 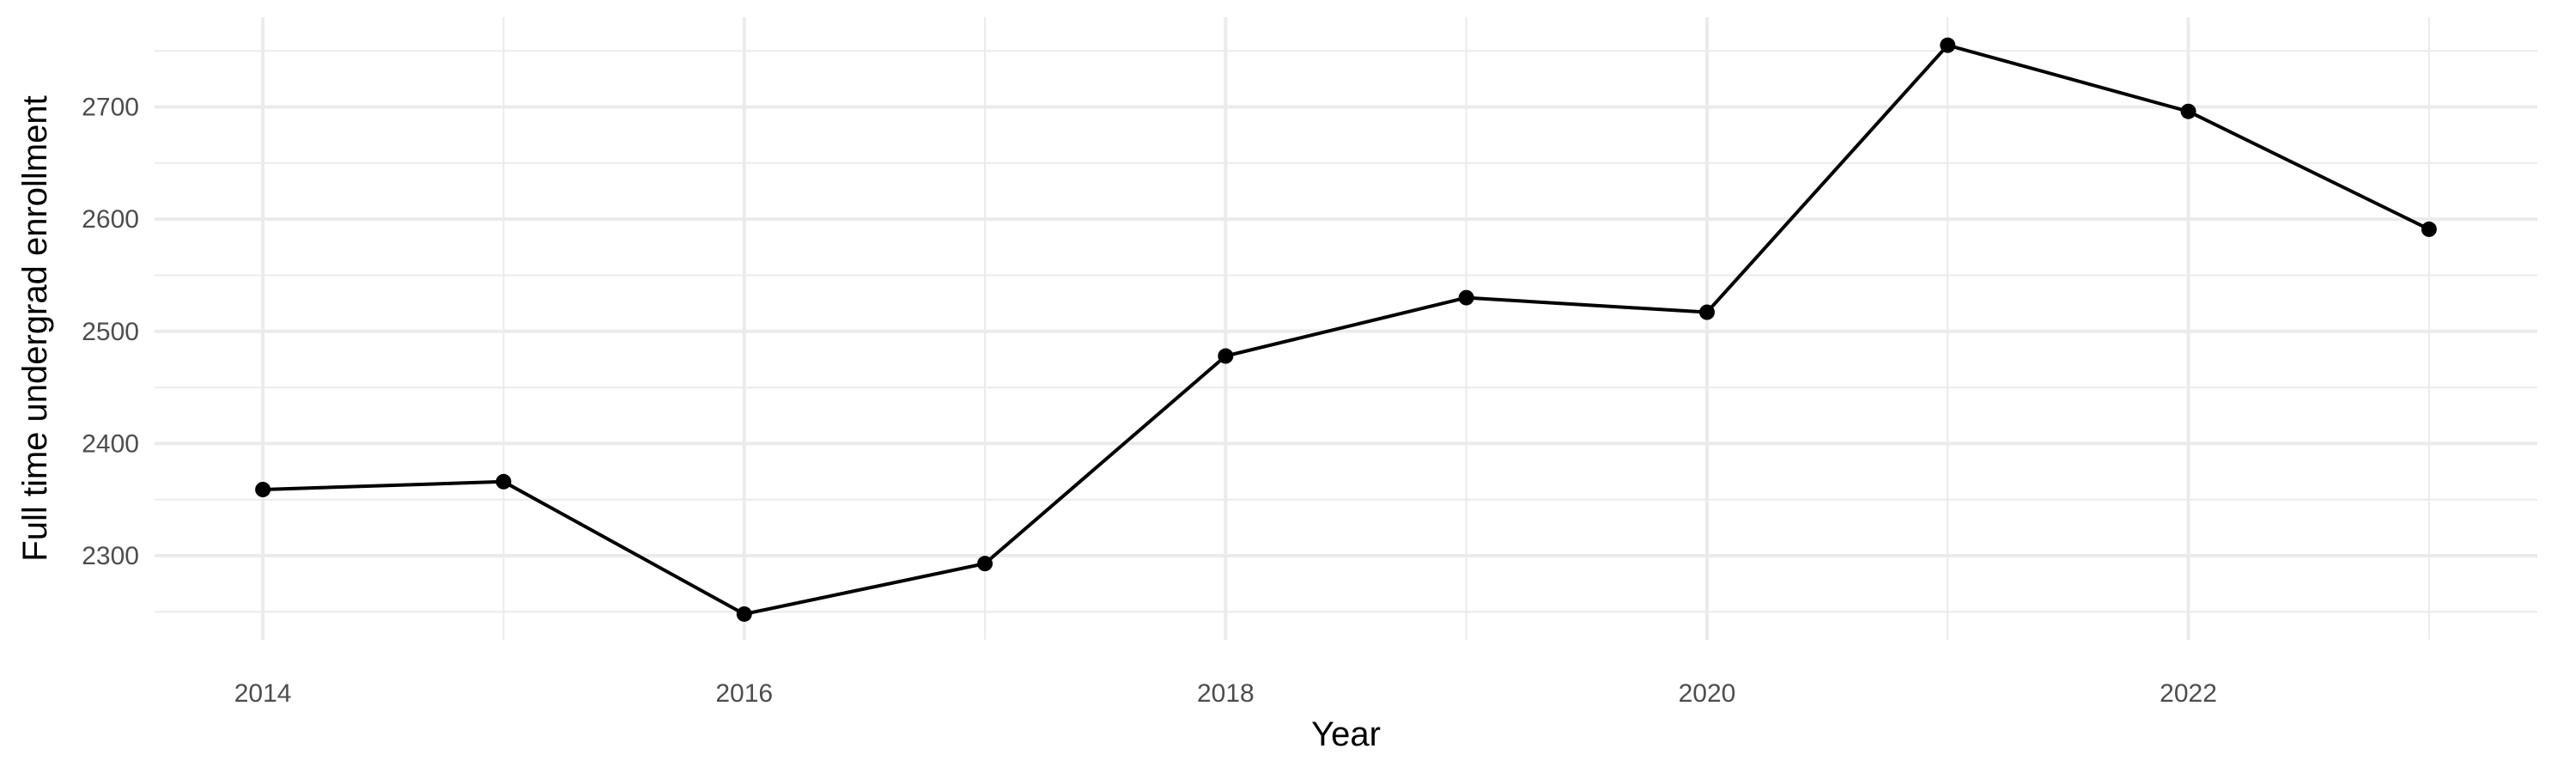 I want to click on y-tick-label: 2500, so click(x=111, y=332).